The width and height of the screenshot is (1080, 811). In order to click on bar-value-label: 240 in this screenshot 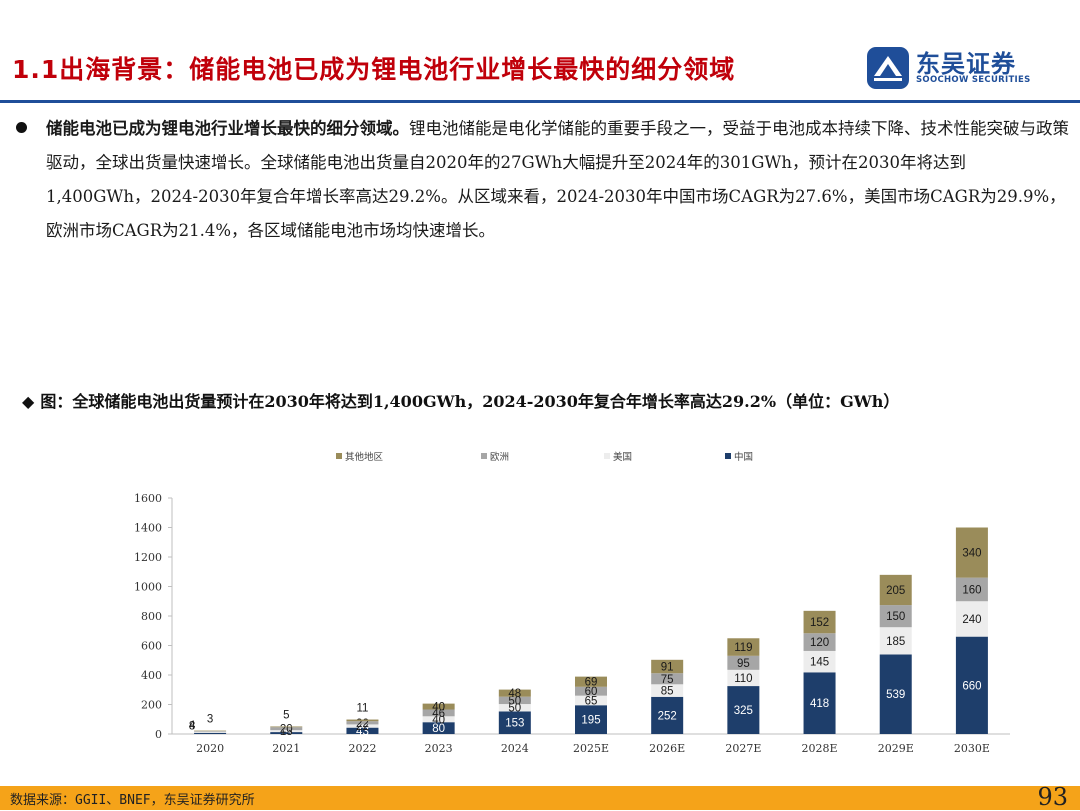, I will do `click(971, 620)`.